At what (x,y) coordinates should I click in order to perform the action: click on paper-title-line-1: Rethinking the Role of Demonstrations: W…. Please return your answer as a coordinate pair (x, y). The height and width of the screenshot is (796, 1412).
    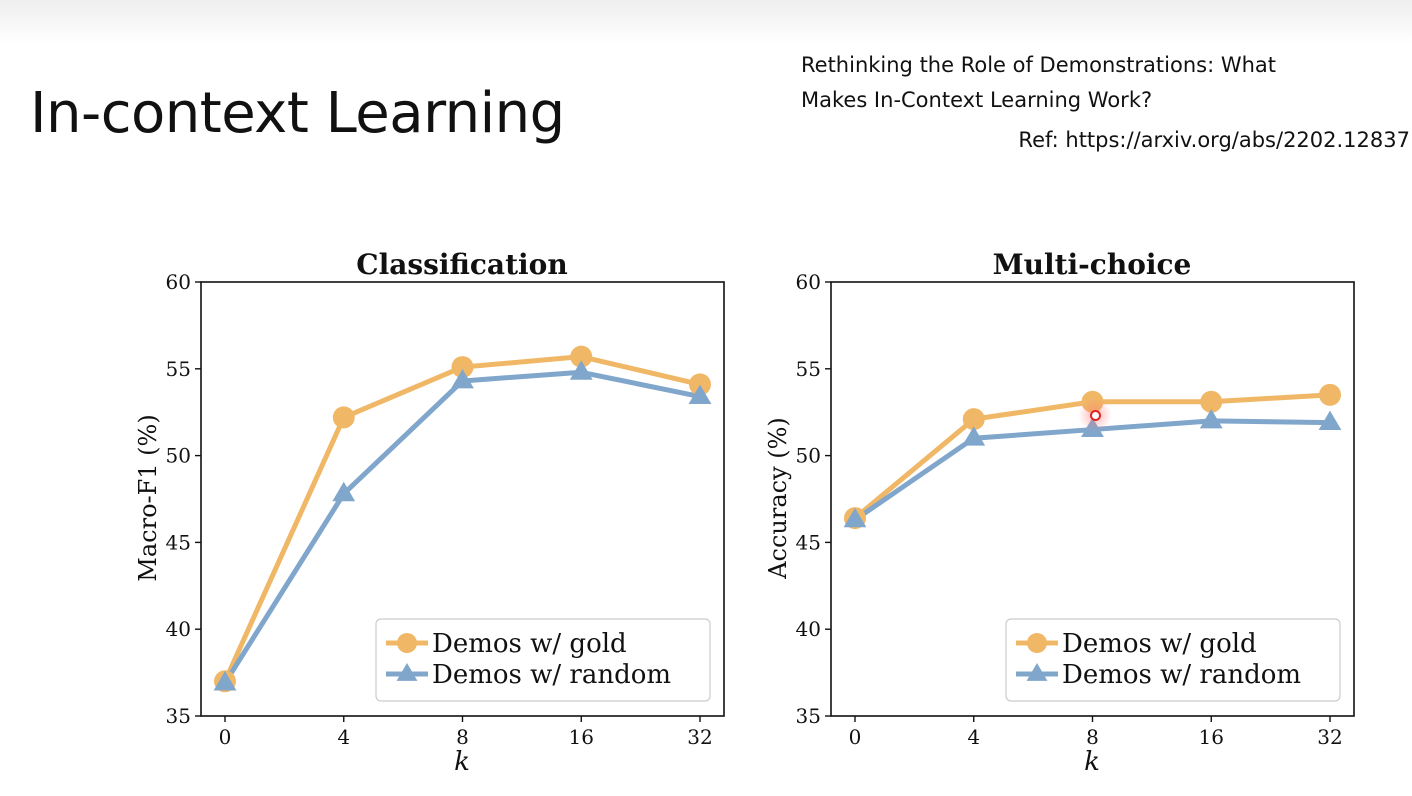
    Looking at the image, I should click on (1039, 65).